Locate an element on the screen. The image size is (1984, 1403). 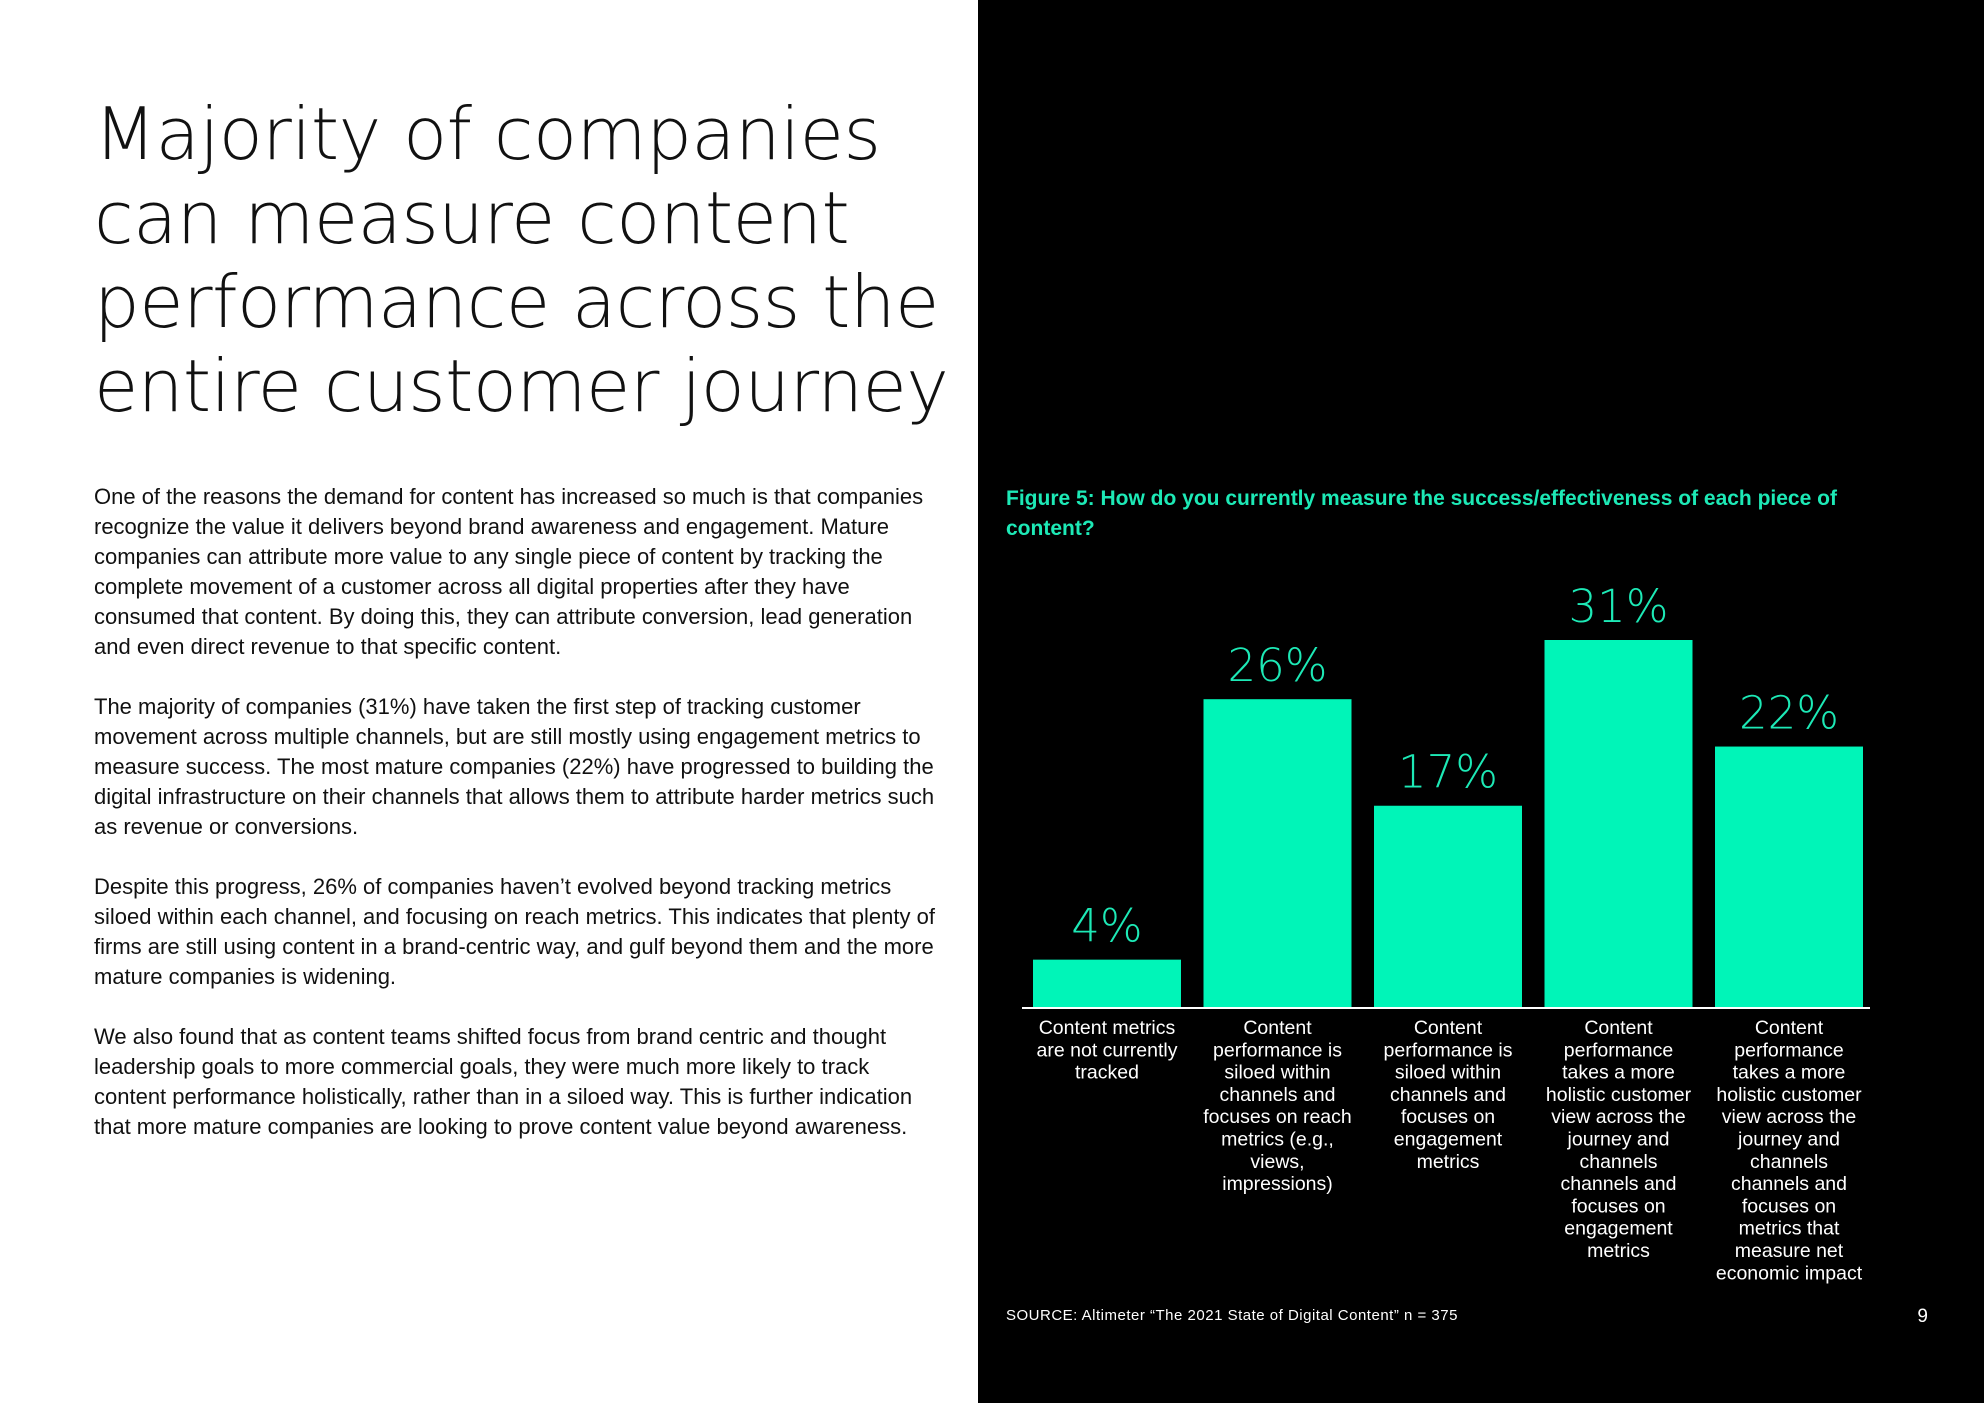
bar-value-label: 26% is located at coordinates (1277, 665).